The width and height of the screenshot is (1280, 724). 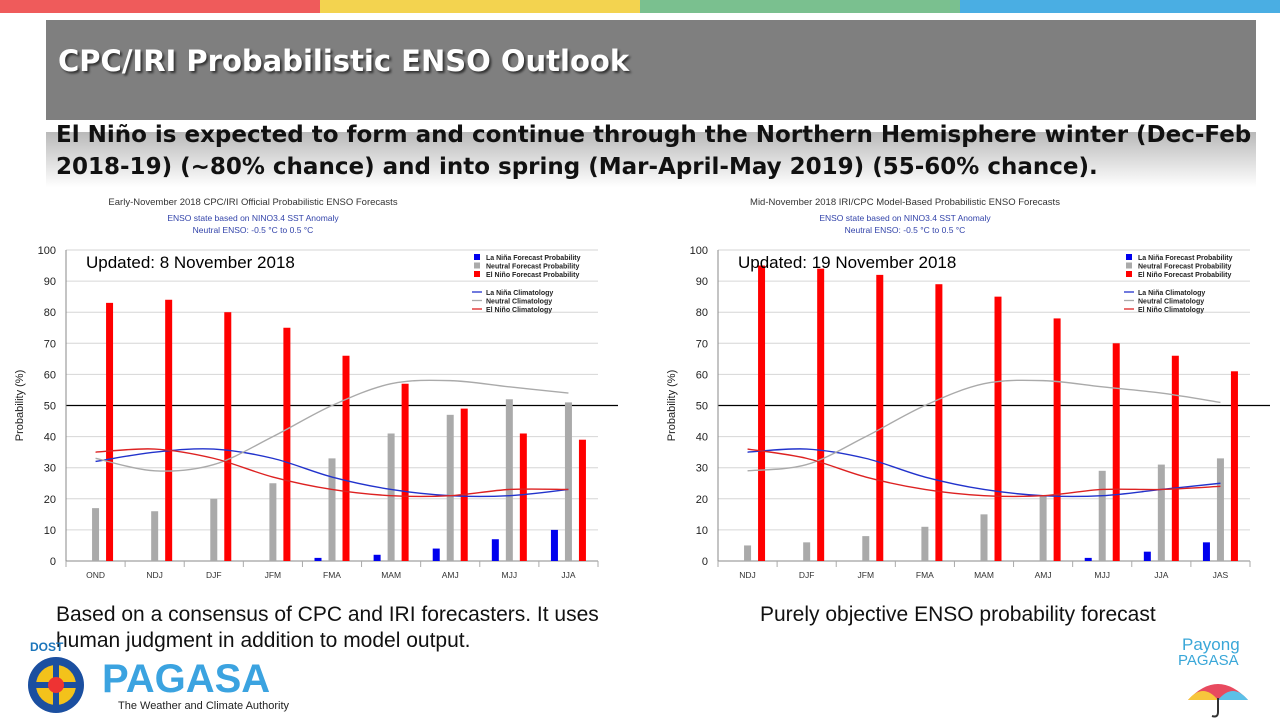 I want to click on neutral-climatology-line, so click(x=332, y=425).